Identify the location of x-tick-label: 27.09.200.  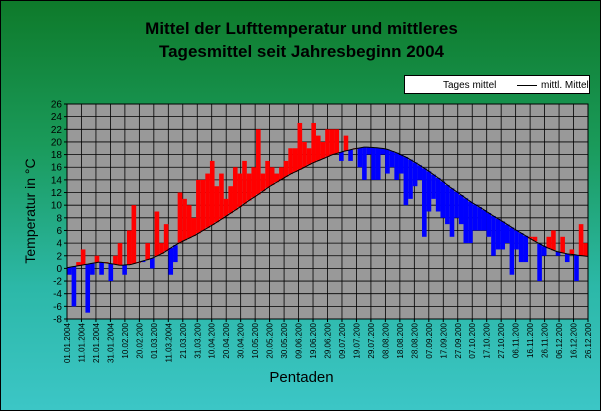
(458, 340).